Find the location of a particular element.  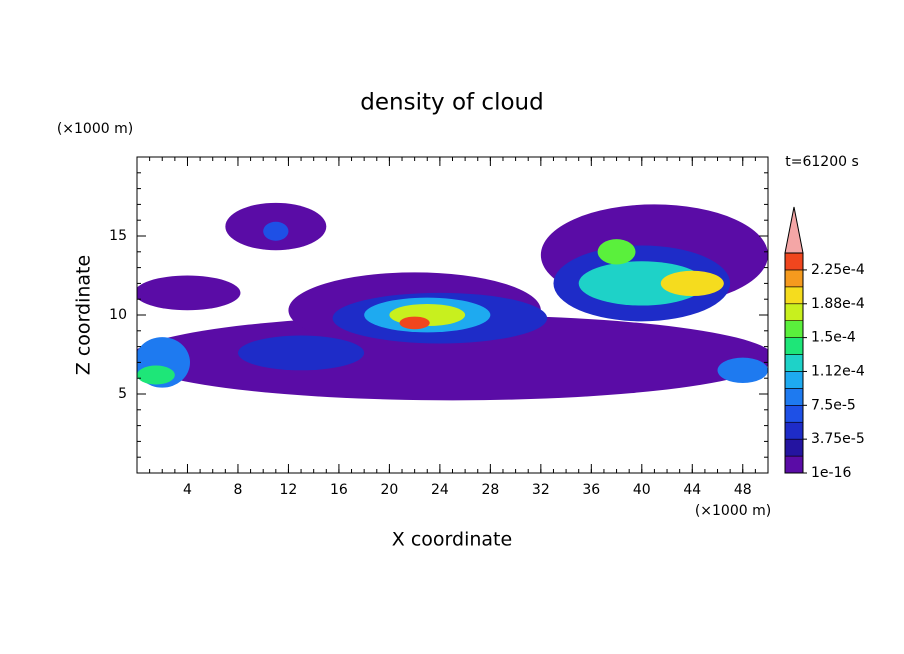

x-tick-label: 40 is located at coordinates (642, 490).